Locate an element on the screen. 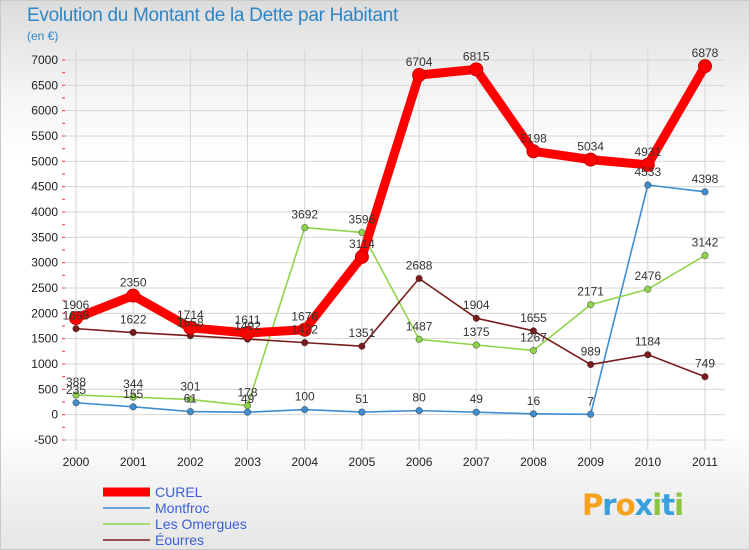 Image resolution: width=750 pixels, height=550 pixels. logo-letter: P is located at coordinates (592, 505).